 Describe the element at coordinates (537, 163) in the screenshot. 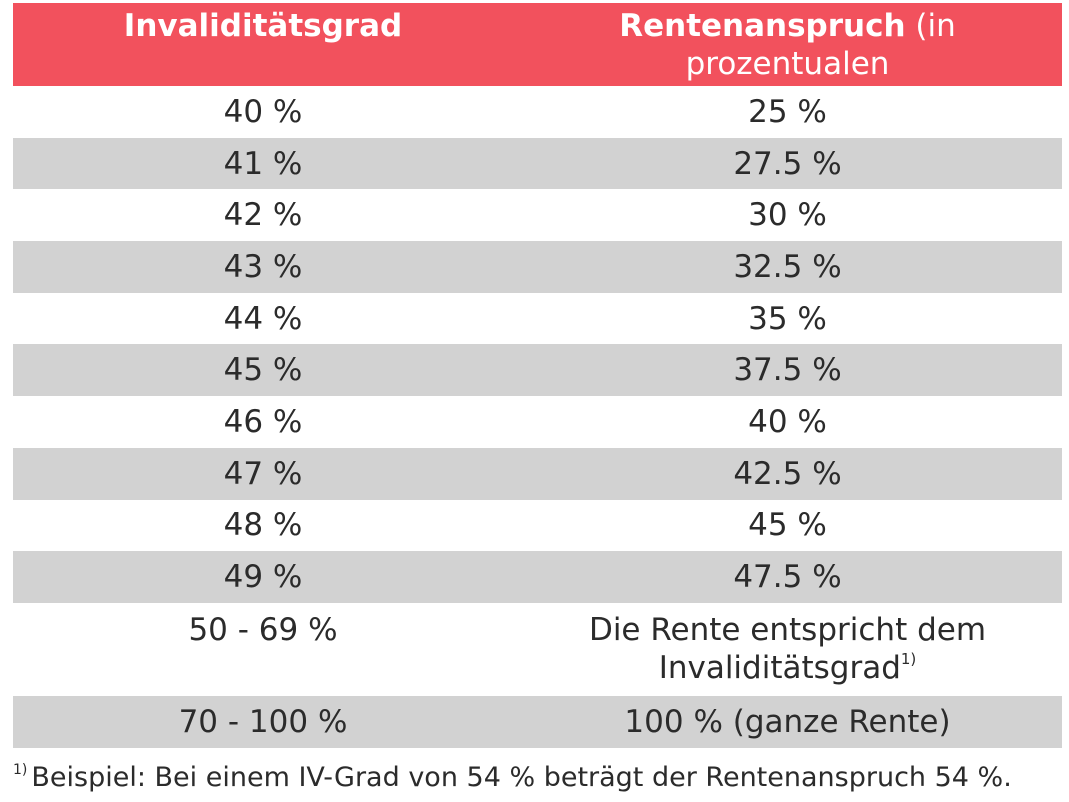

I see `table-row: 41 % 27.5 %` at that location.